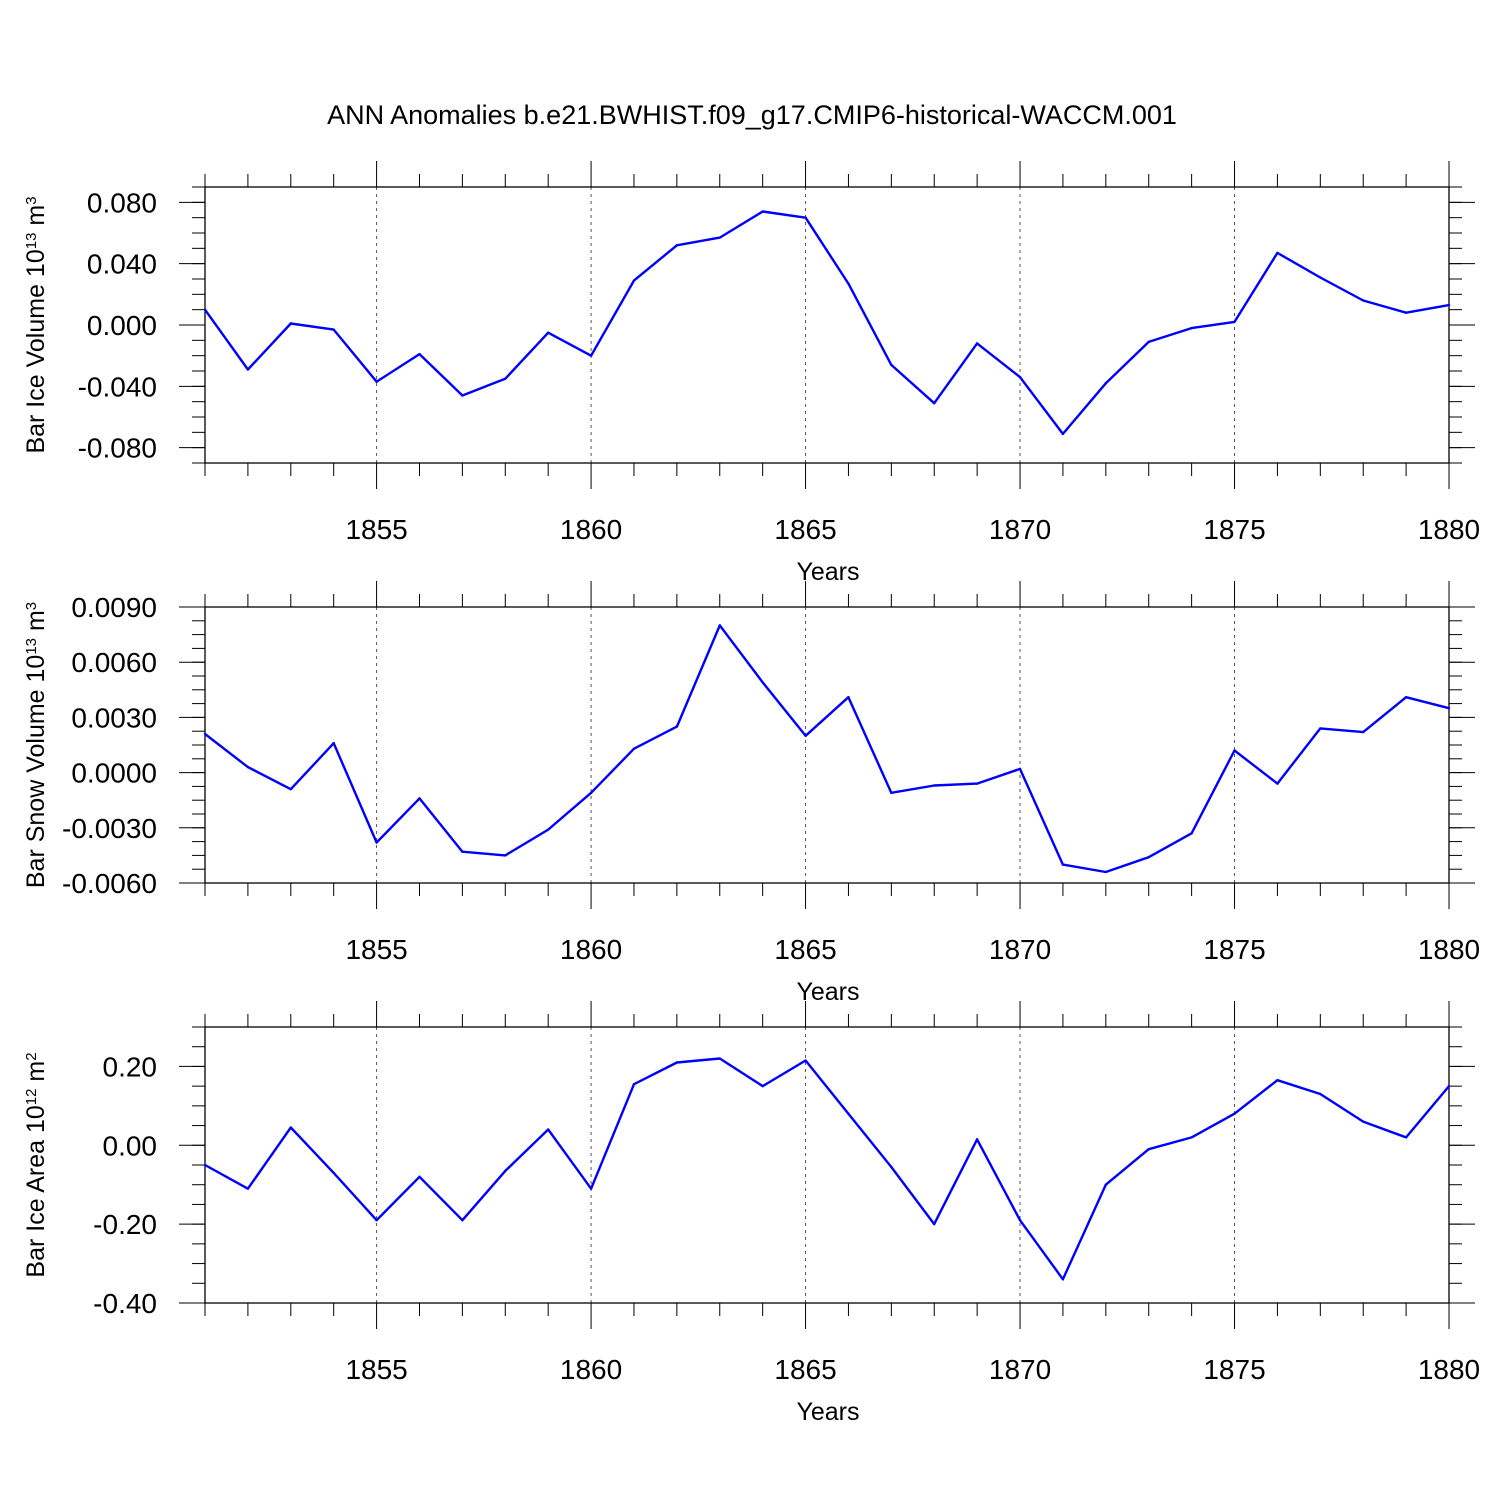  I want to click on data-series-bar-ice-area, so click(827, 1169).